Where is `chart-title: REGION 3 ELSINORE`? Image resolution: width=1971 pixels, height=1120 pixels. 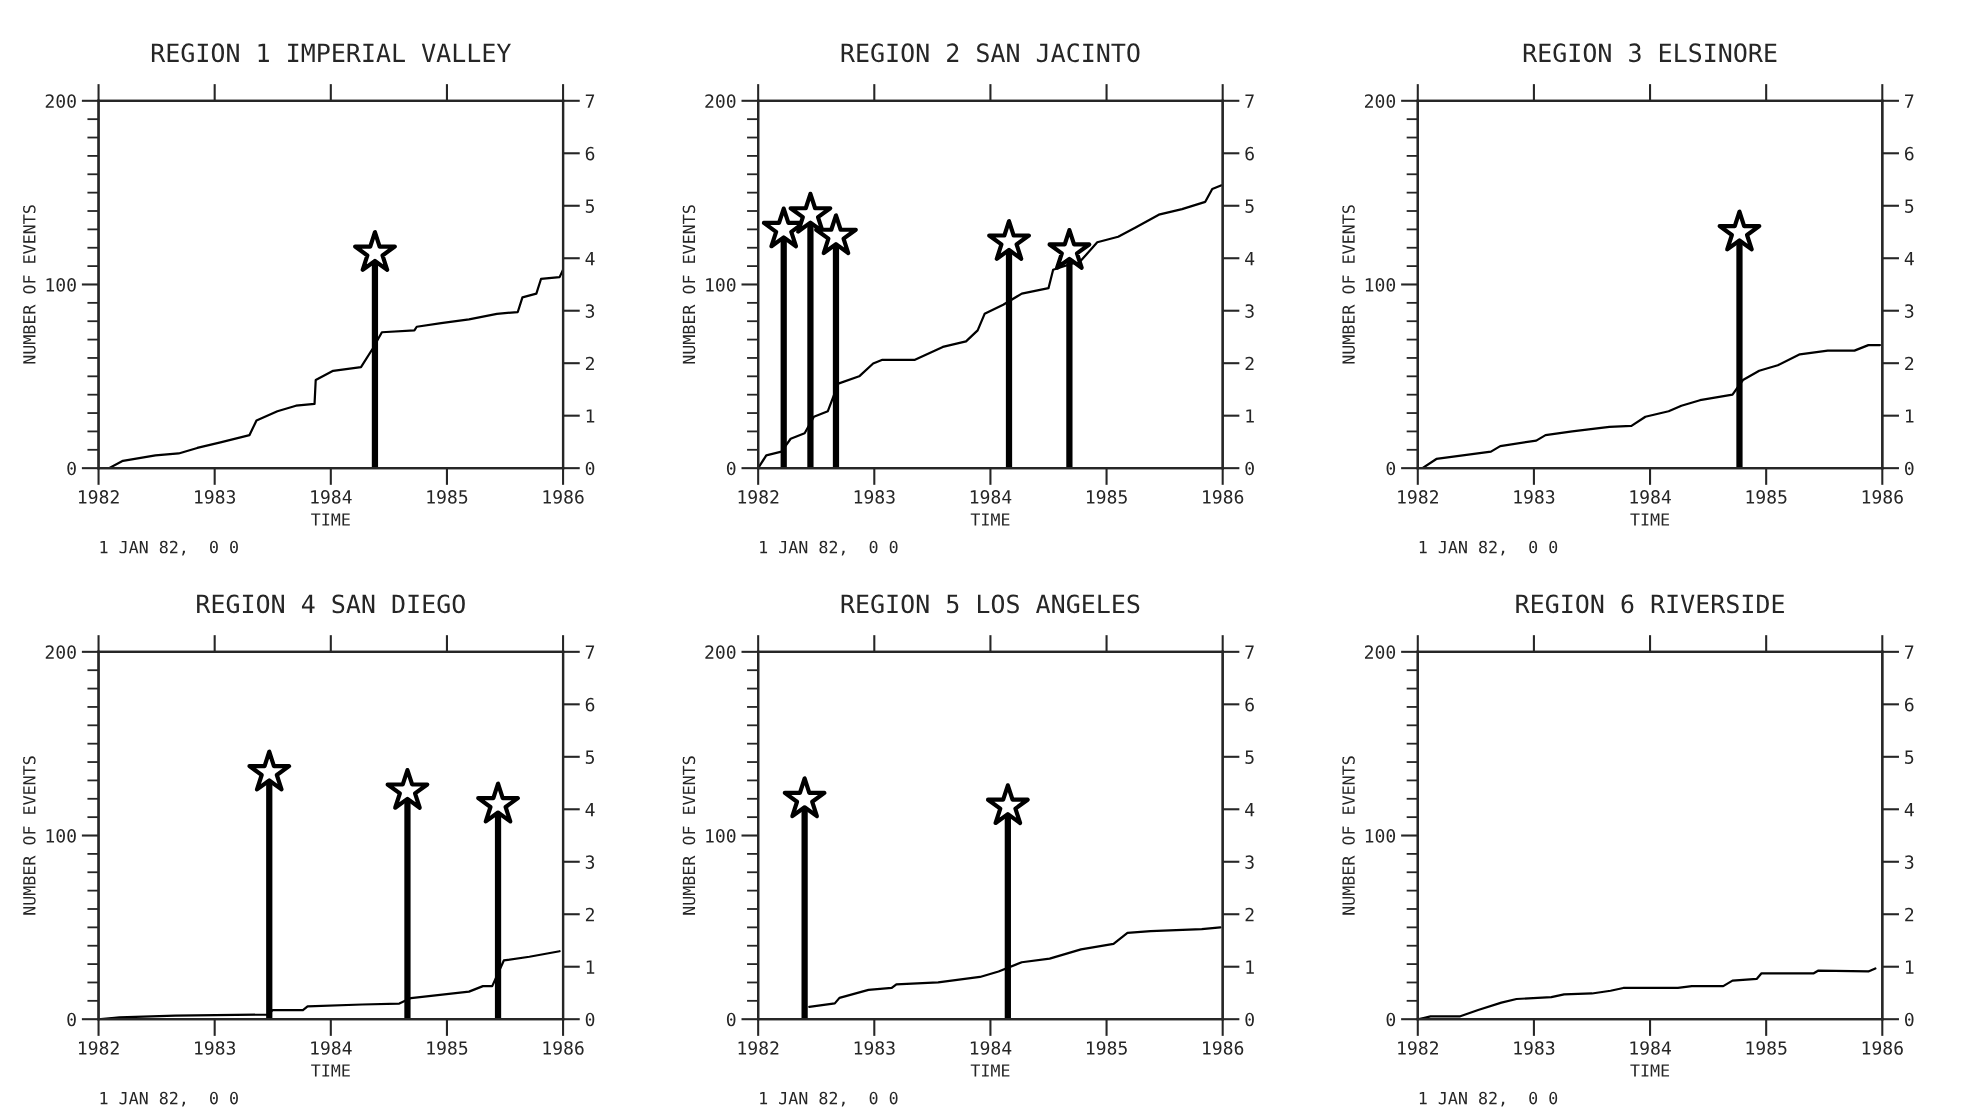 chart-title: REGION 3 ELSINORE is located at coordinates (1650, 53).